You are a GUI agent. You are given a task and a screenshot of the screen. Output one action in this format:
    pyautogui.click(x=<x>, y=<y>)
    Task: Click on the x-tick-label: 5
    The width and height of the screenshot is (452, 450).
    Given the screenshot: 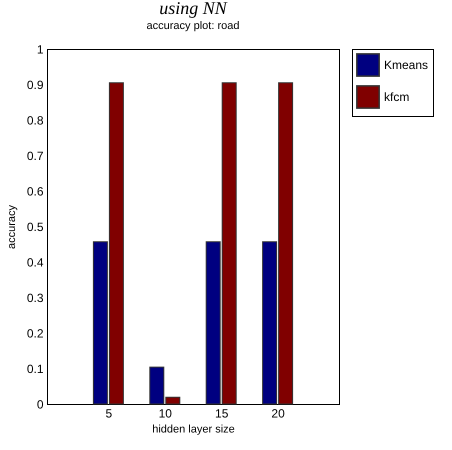 What is the action you would take?
    pyautogui.click(x=109, y=413)
    